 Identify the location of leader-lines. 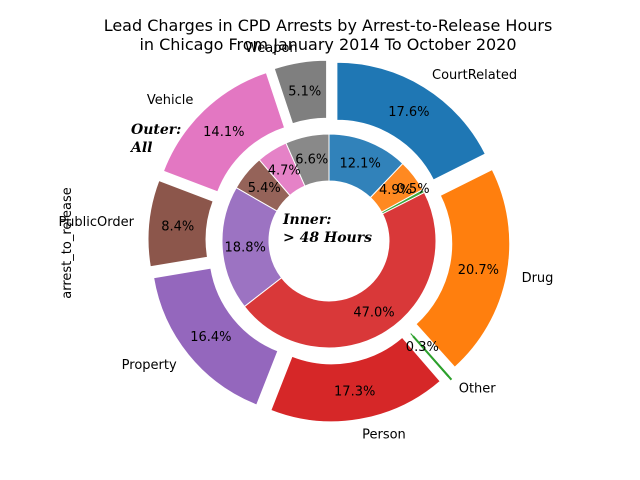
(432, 358).